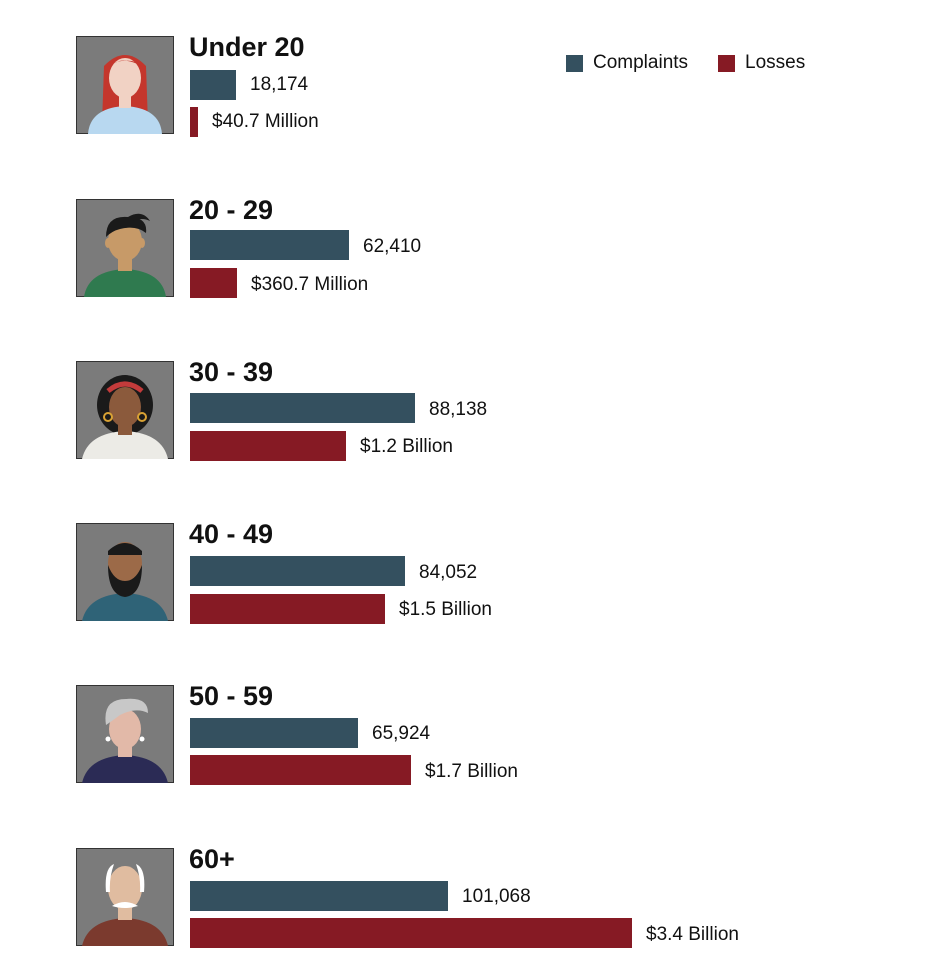 The height and width of the screenshot is (978, 931). What do you see at coordinates (727, 63) in the screenshot?
I see `legend-swatch-losses` at bounding box center [727, 63].